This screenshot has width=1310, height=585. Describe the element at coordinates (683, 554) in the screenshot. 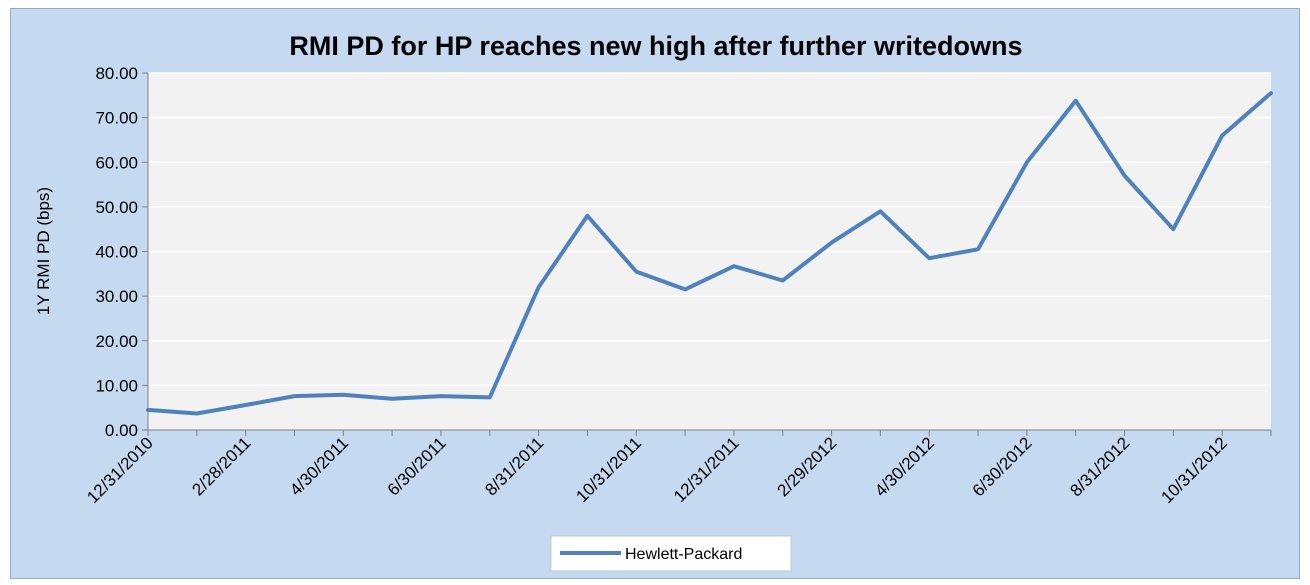

I see `legend-label: Hewlett-Packard` at that location.